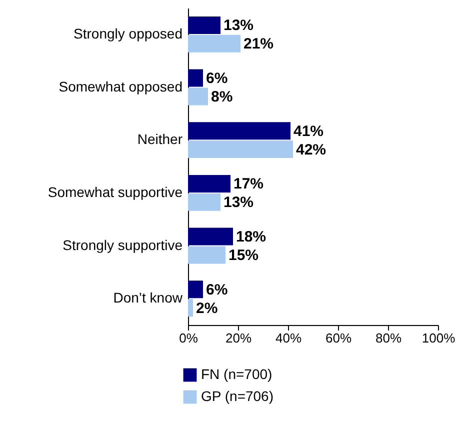  I want to click on data-label: 2%, so click(207, 308).